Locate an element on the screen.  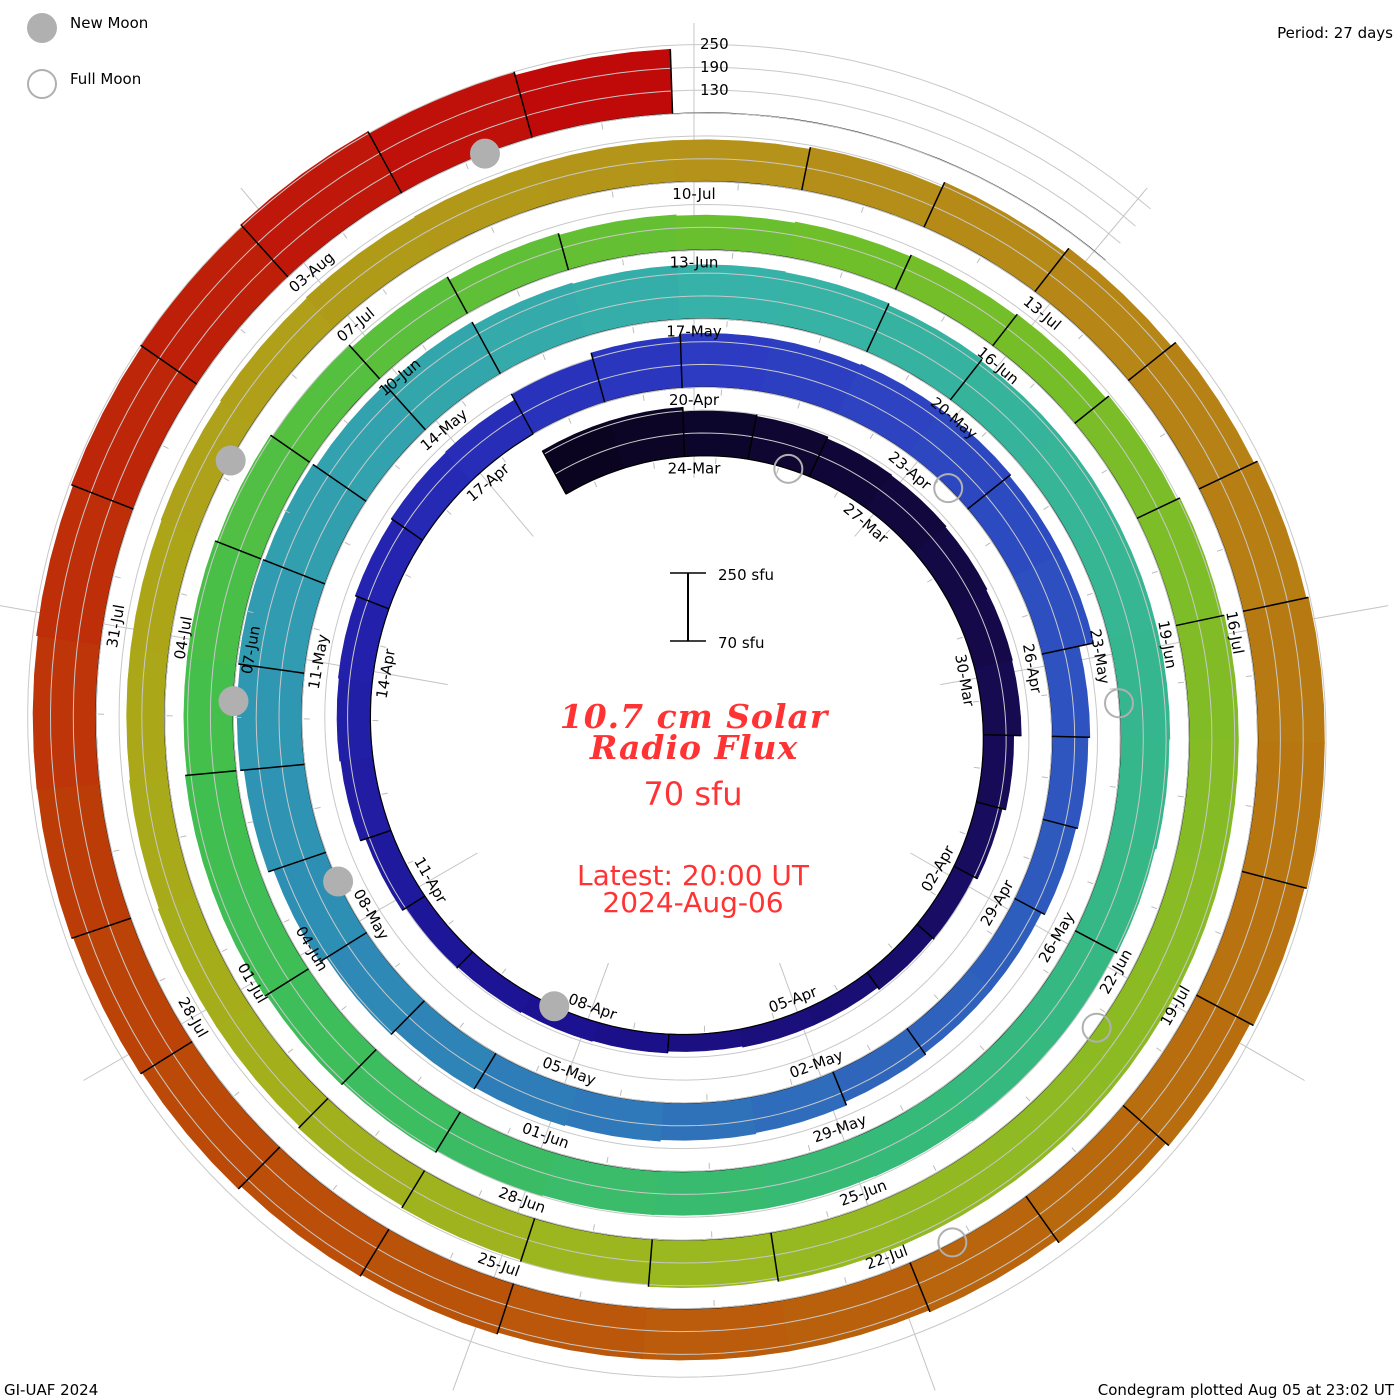
radial-gridline is located at coordinates (1001, 362).